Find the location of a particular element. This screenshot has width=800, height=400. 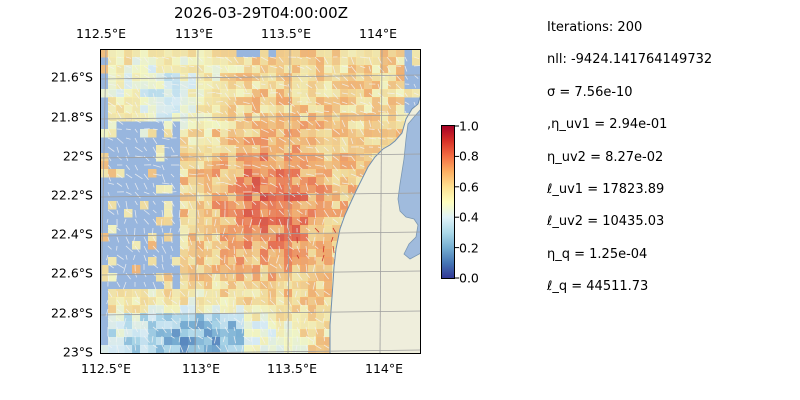

left-tick-label: 21.6°S is located at coordinates (71, 77).